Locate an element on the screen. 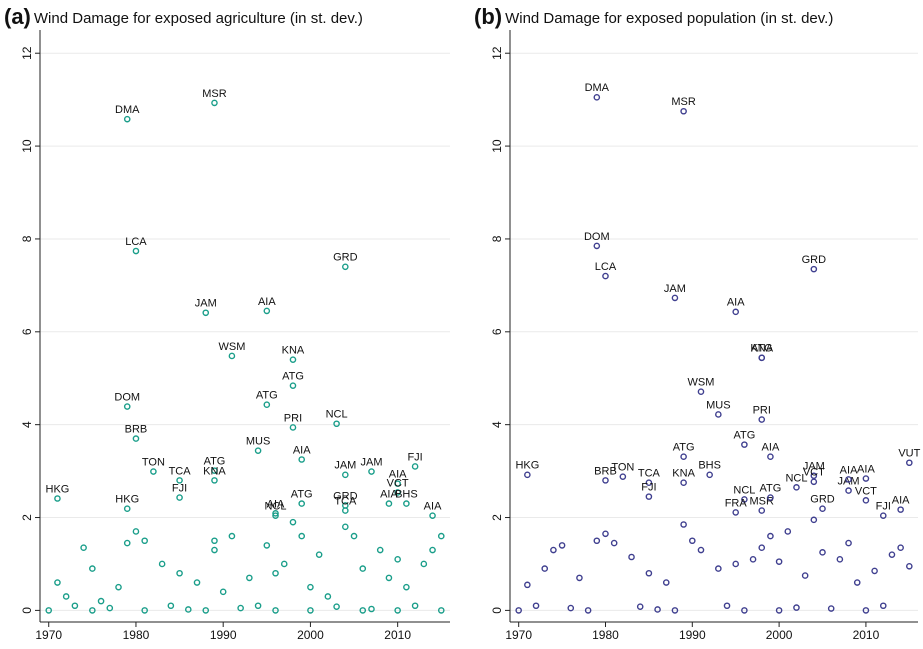 The width and height of the screenshot is (923, 649). point-label: BHS is located at coordinates (406, 495).